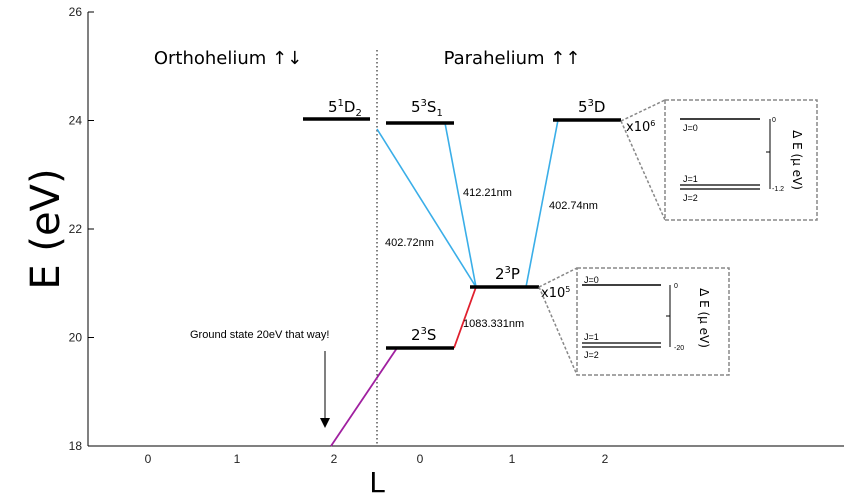  I want to click on transition-402-74nm, so click(542, 203).